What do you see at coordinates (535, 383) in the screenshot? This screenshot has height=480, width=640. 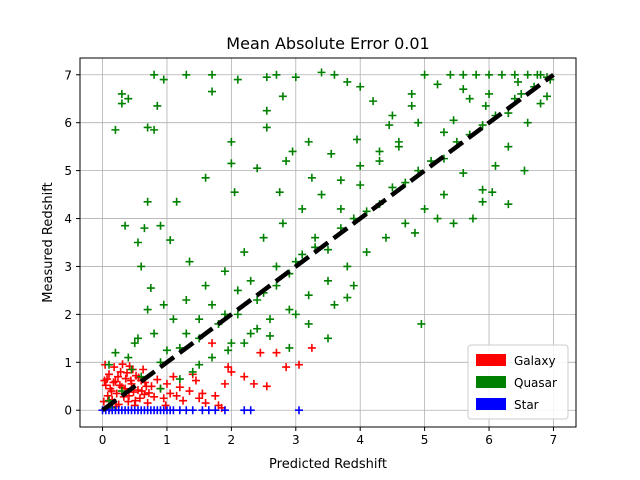 I see `legend-label: Quasar` at bounding box center [535, 383].